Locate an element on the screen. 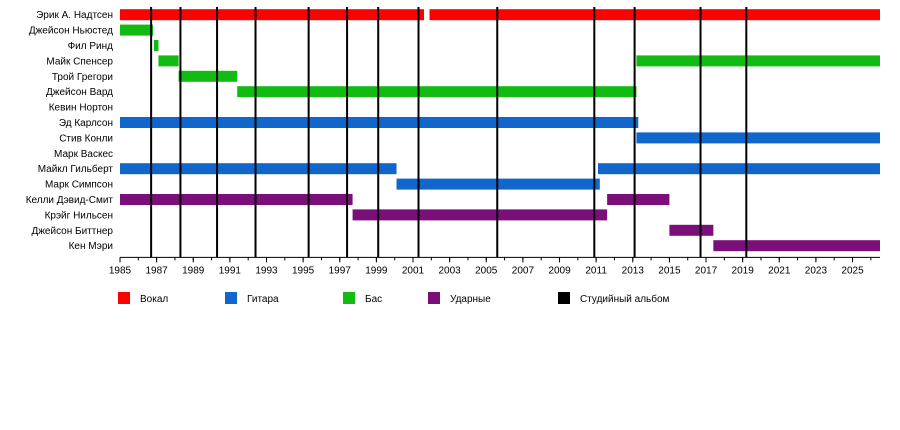  member-label: Джейсон Биттнер is located at coordinates (72, 231).